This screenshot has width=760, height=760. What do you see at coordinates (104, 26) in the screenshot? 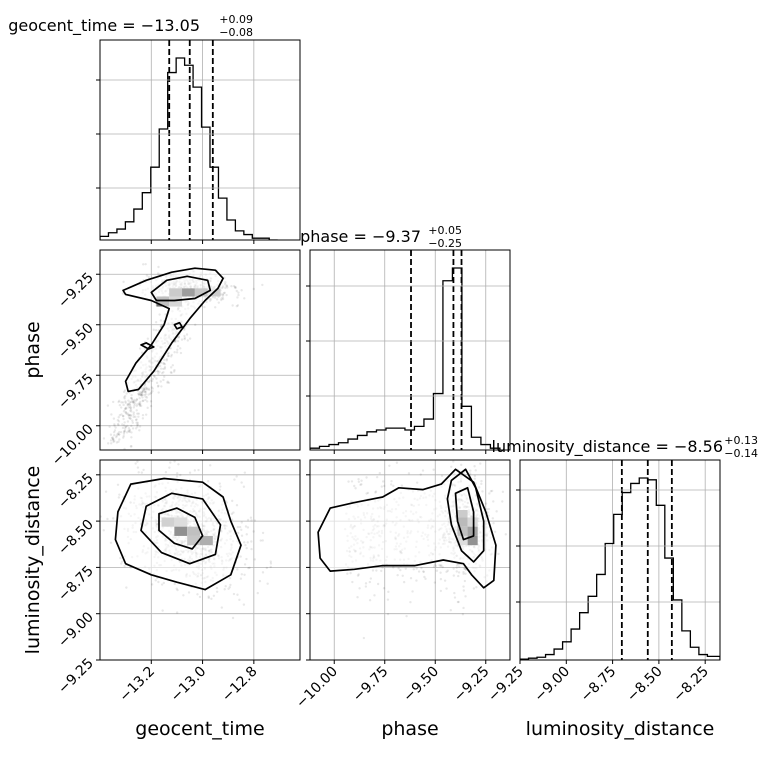
I see `title-geocent-time: geocent_time = −13.05` at bounding box center [104, 26].